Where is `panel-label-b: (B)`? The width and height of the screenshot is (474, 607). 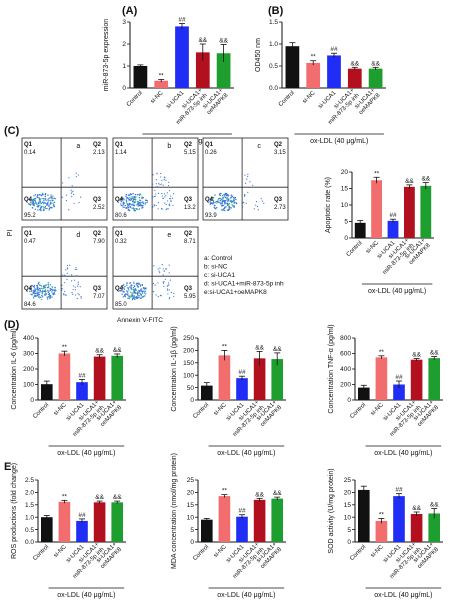 panel-label-b: (B) is located at coordinates (276, 11).